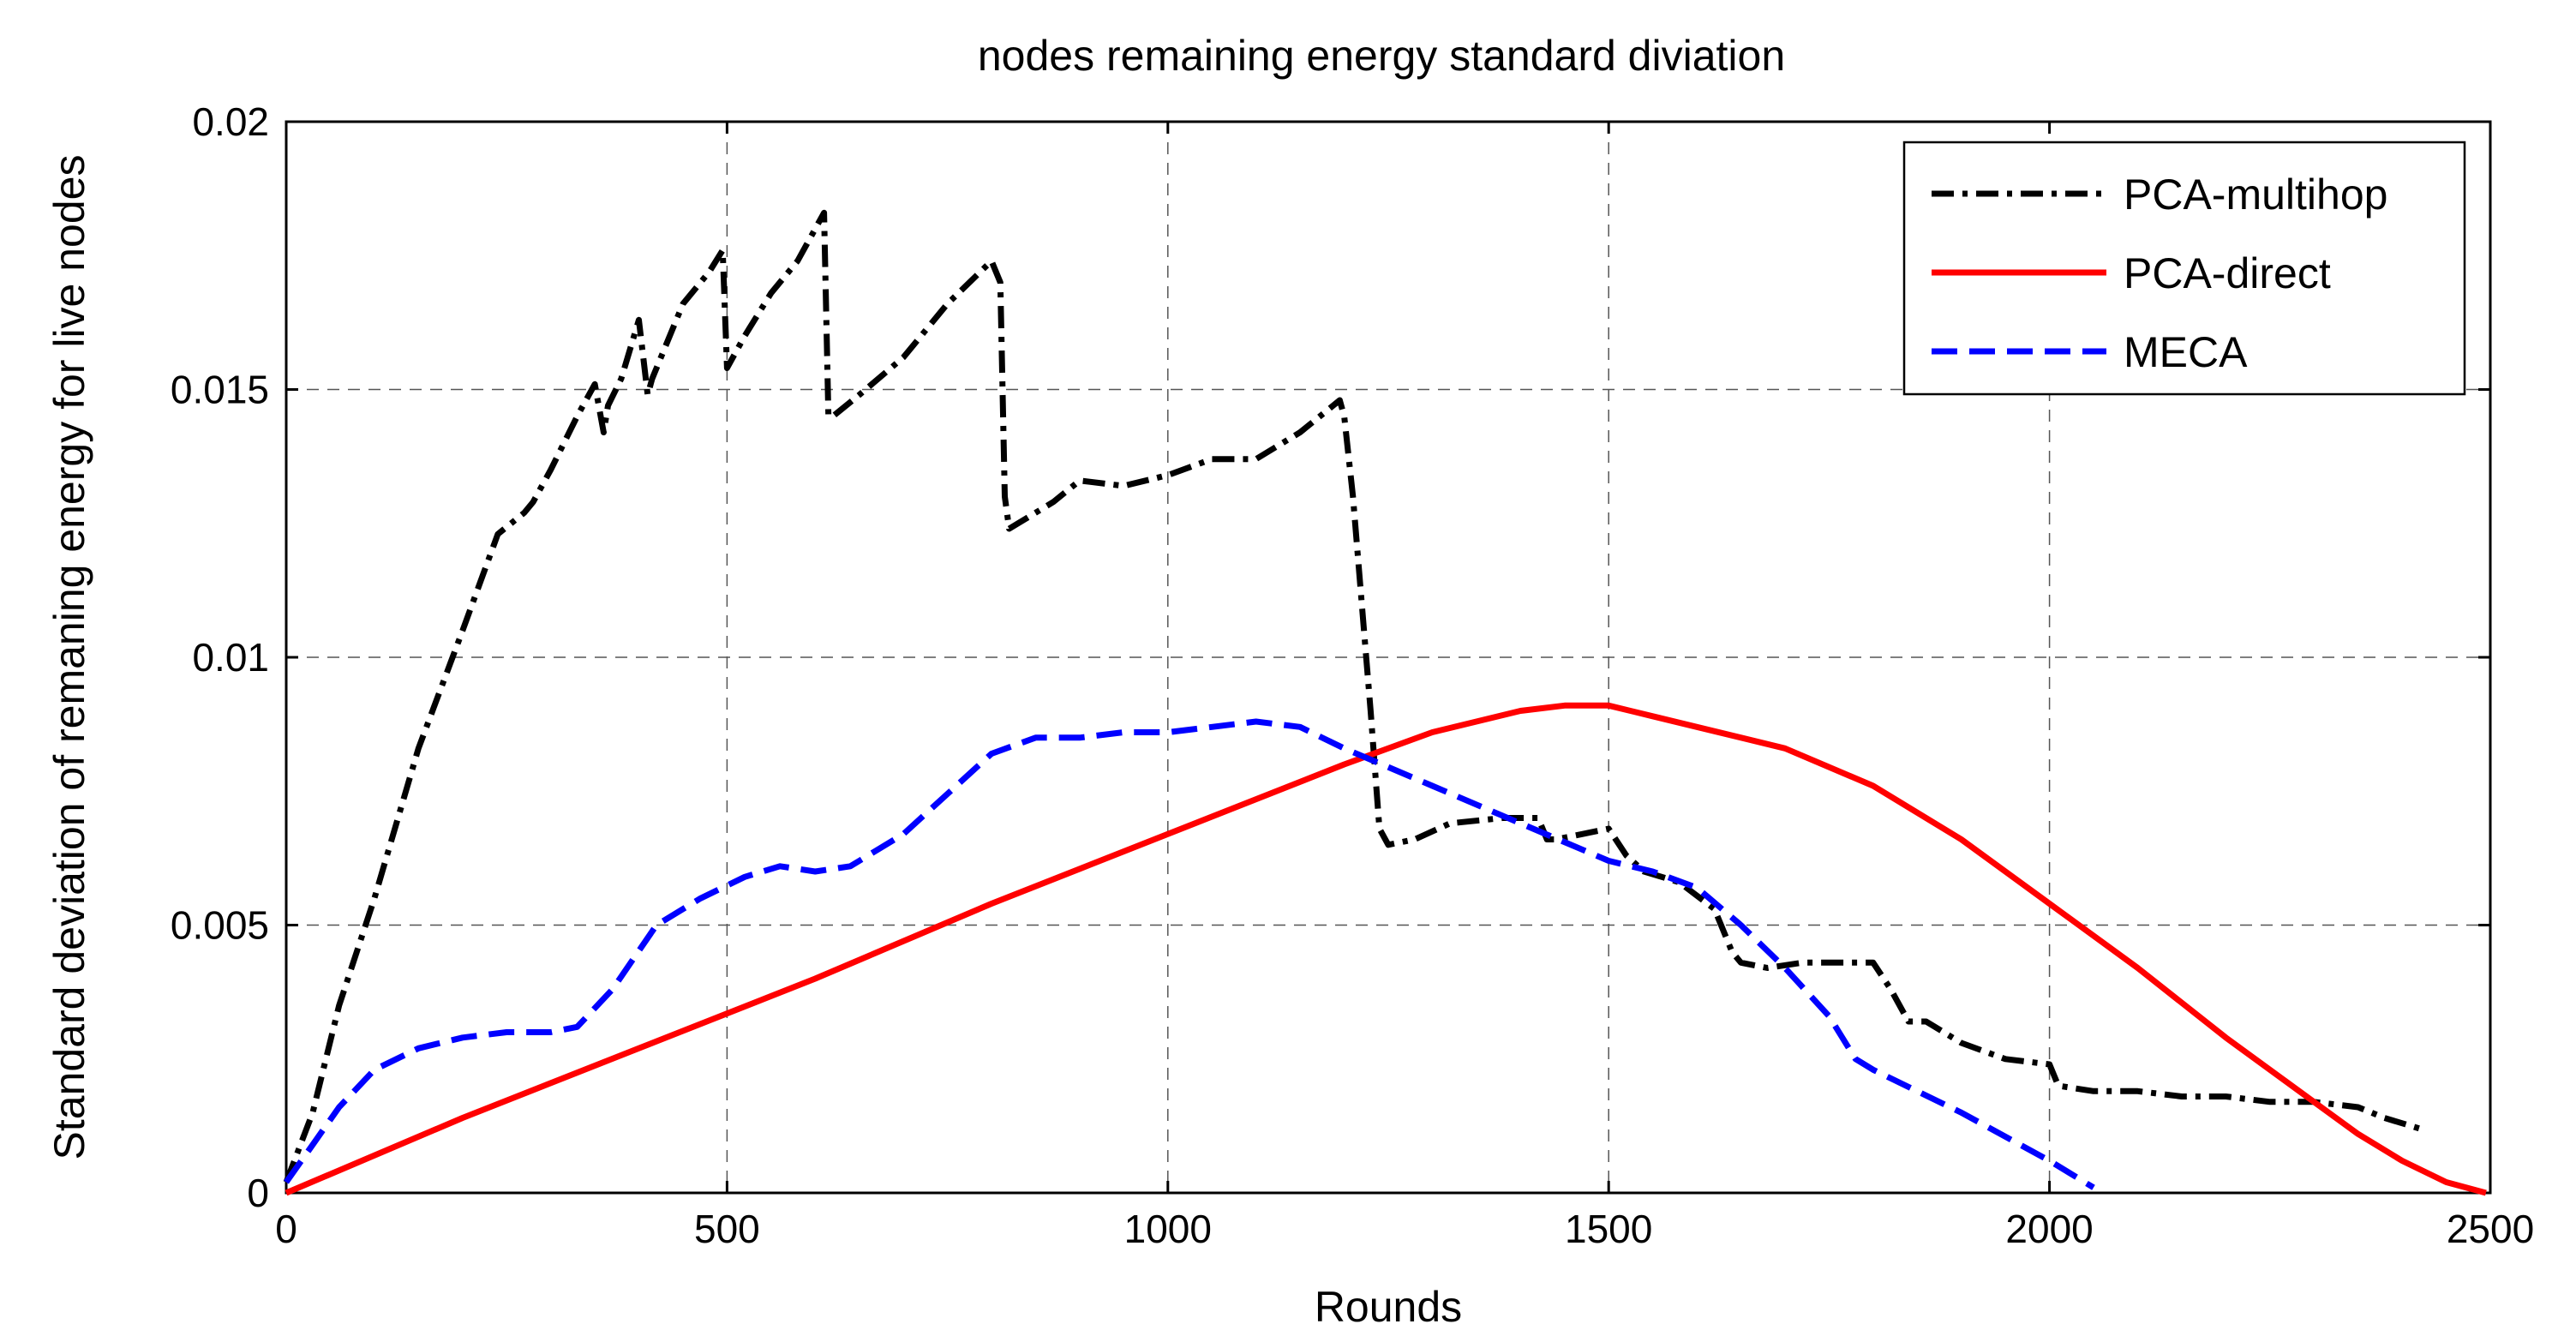 The height and width of the screenshot is (1342, 2576). I want to click on legend-box, so click(2184, 268).